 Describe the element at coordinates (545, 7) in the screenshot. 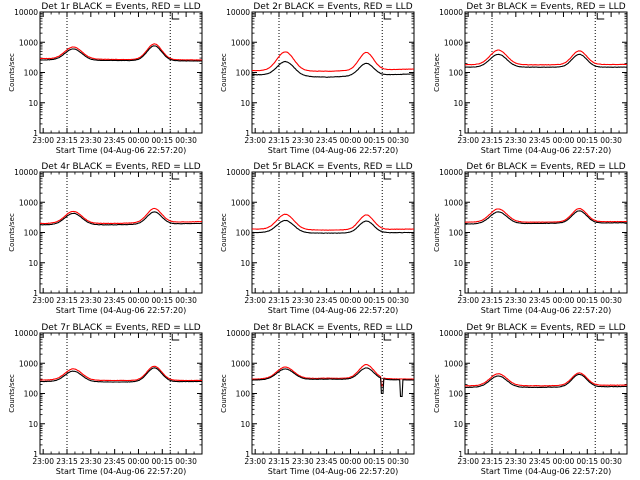

I see `panel-title: Det 3r BLACK = Events, RED = LLD` at that location.